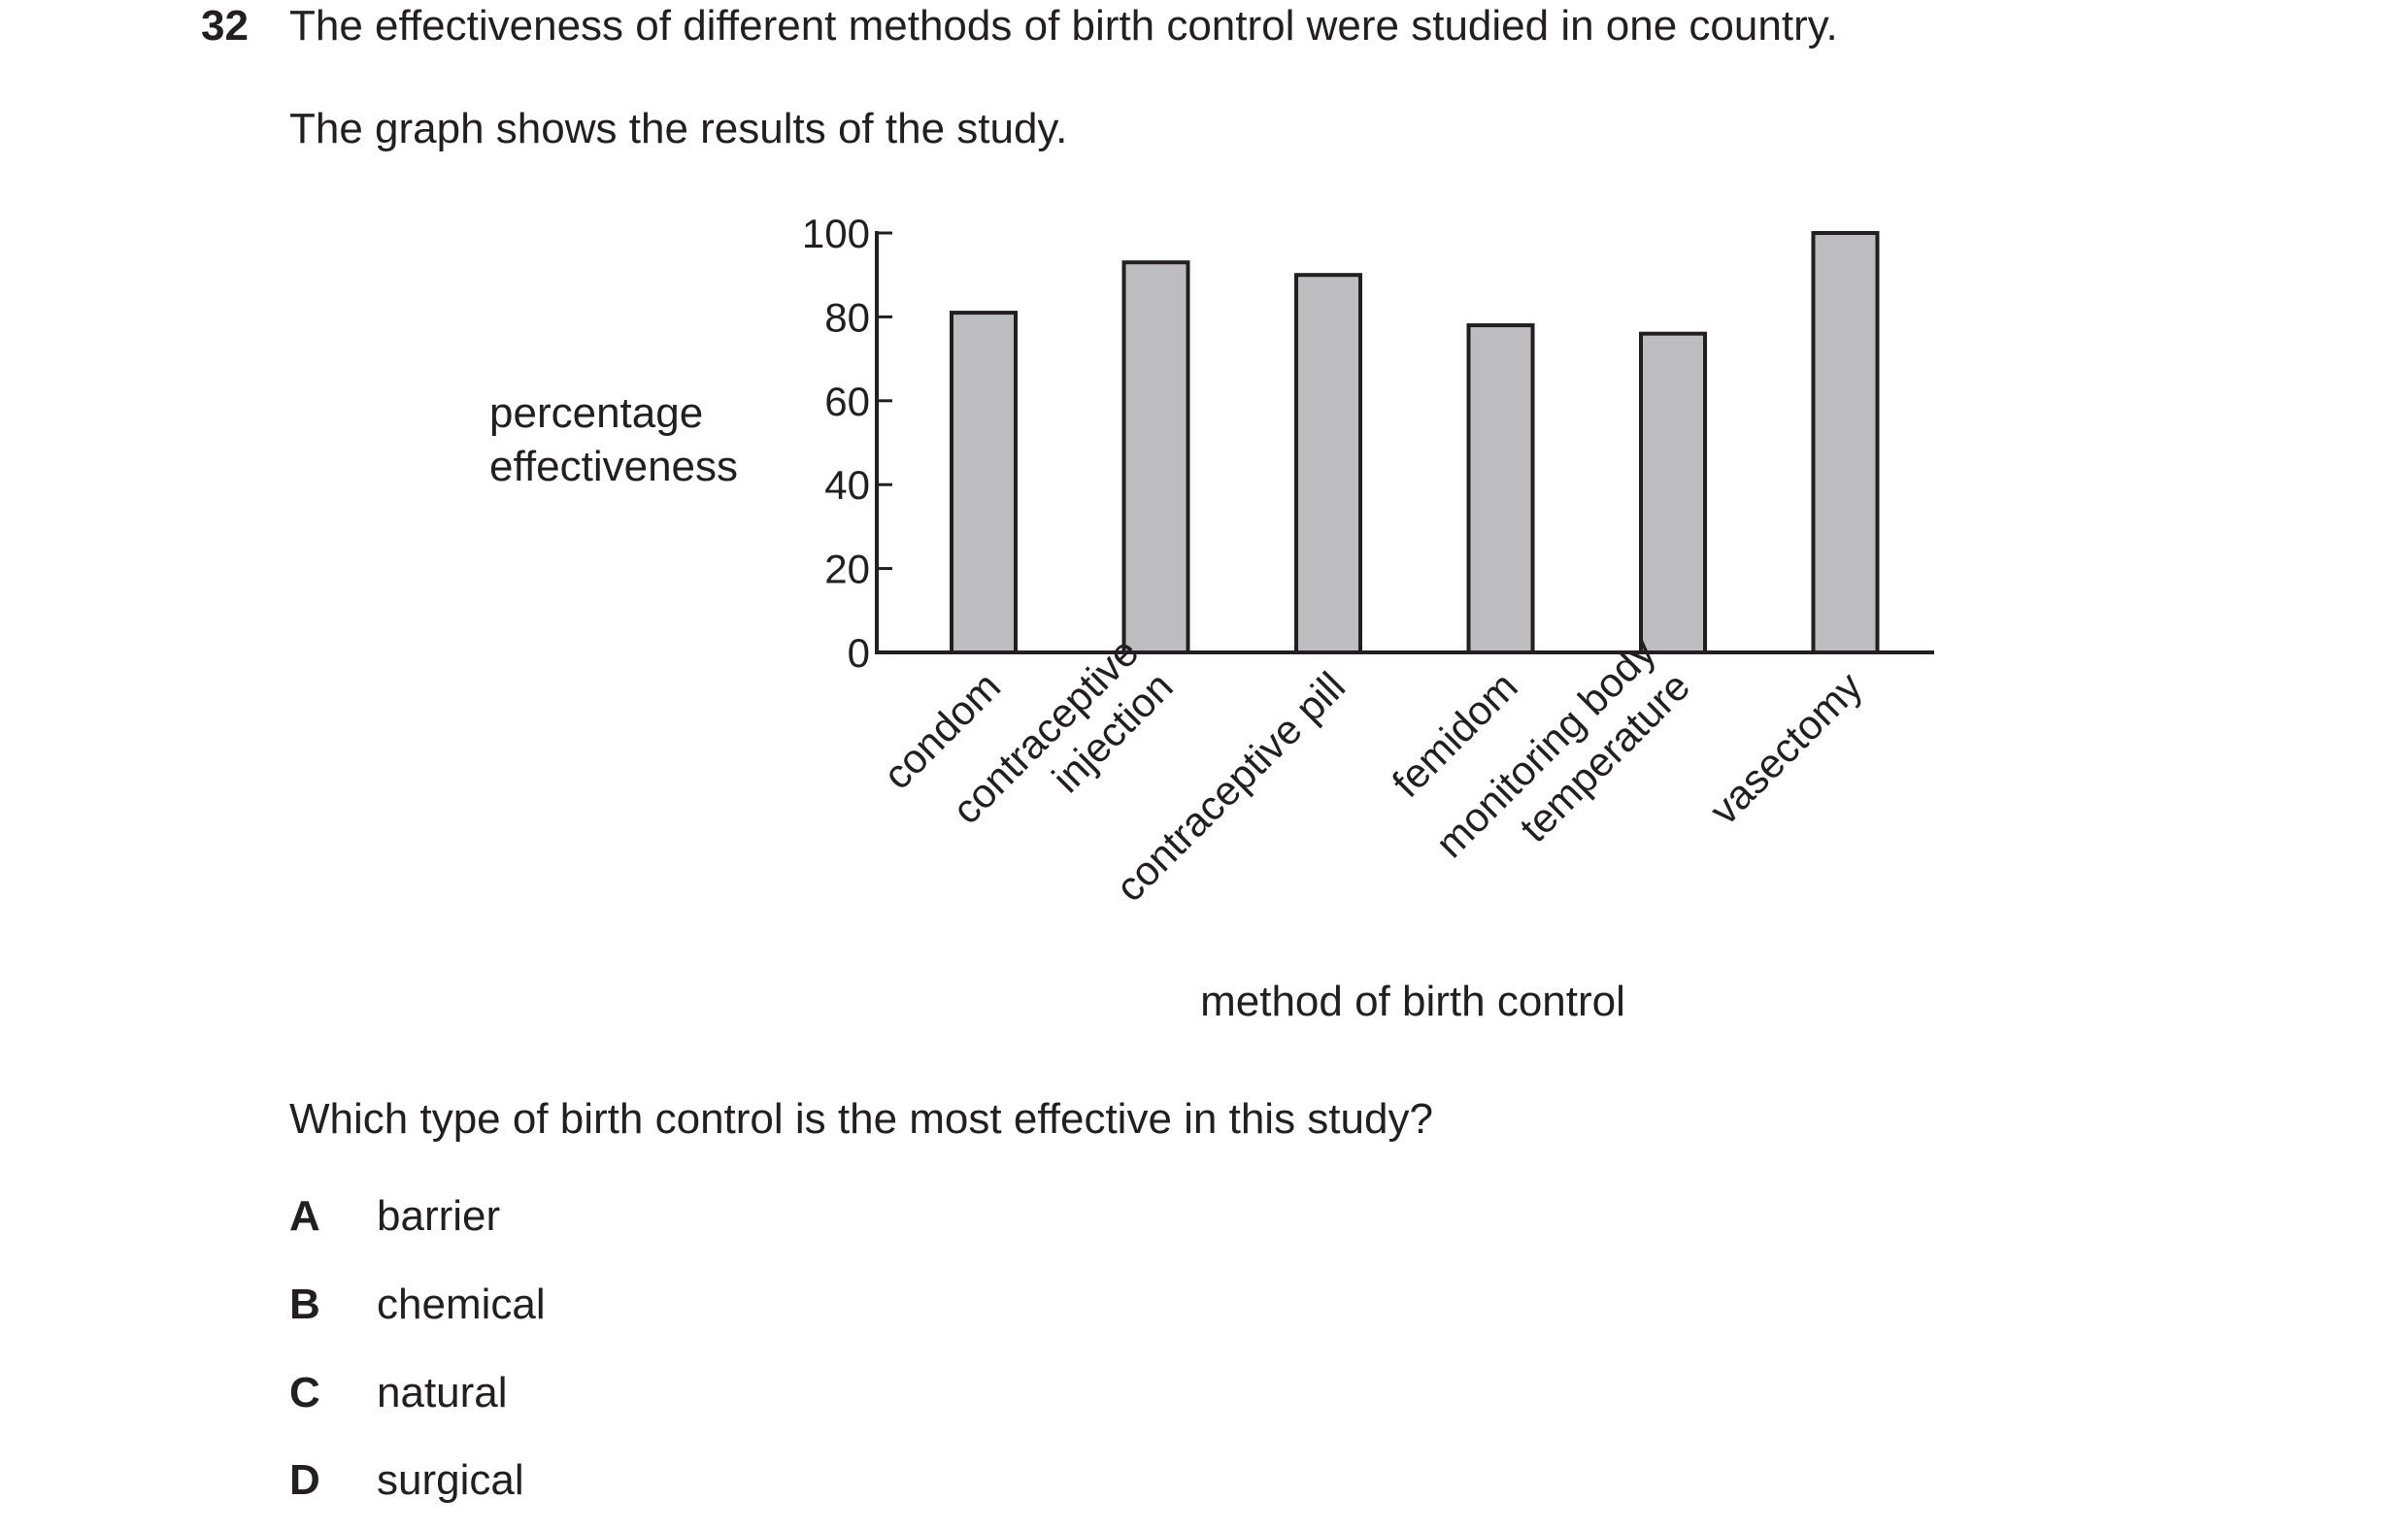 Image resolution: width=2408 pixels, height=1532 pixels. I want to click on option-letter: A, so click(304, 1216).